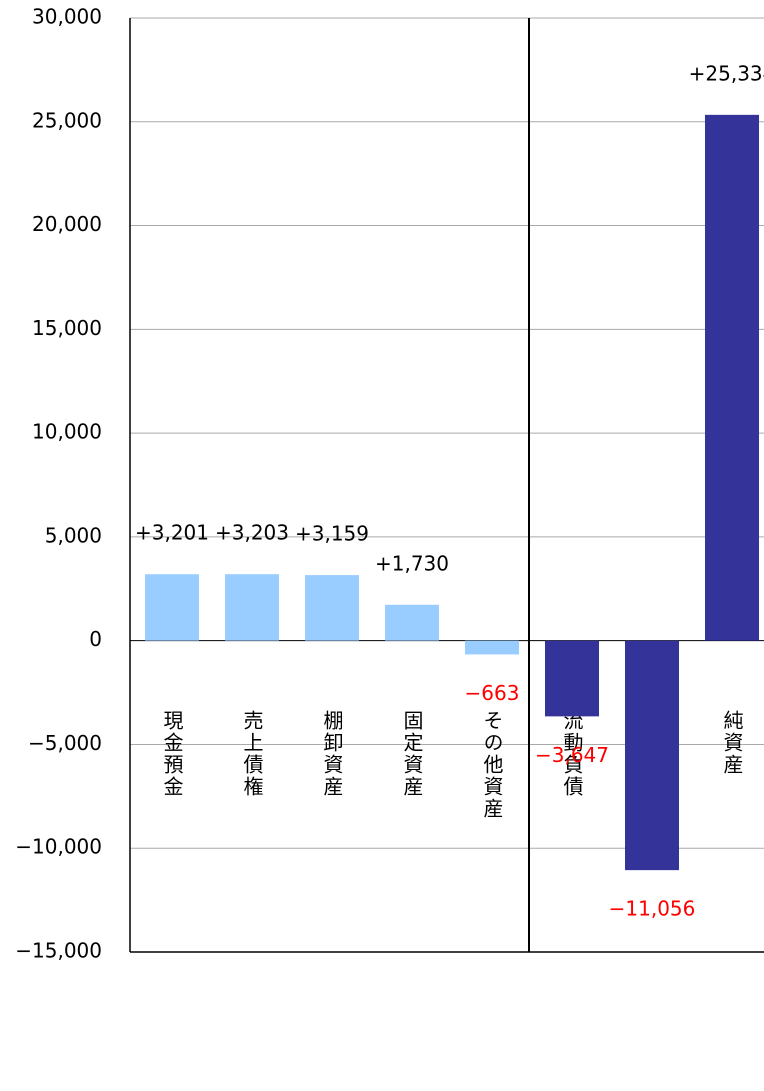  I want to click on x-tick-label: 純資産, so click(732, 743).